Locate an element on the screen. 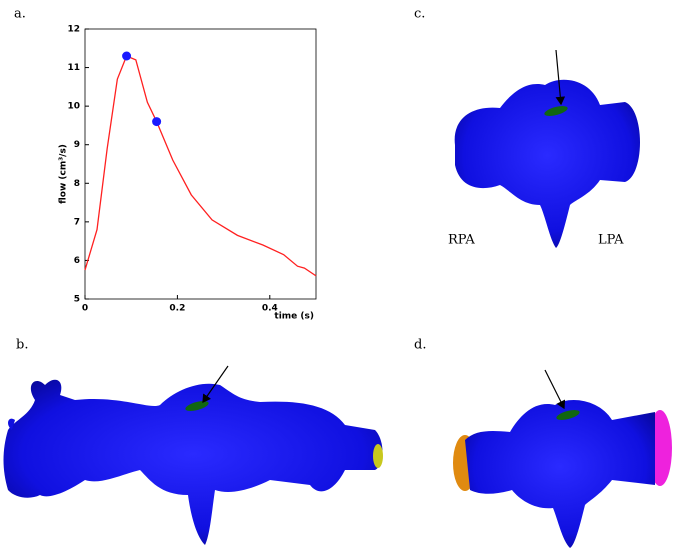 This screenshot has width=675, height=551. render-c is located at coordinates (547, 148).